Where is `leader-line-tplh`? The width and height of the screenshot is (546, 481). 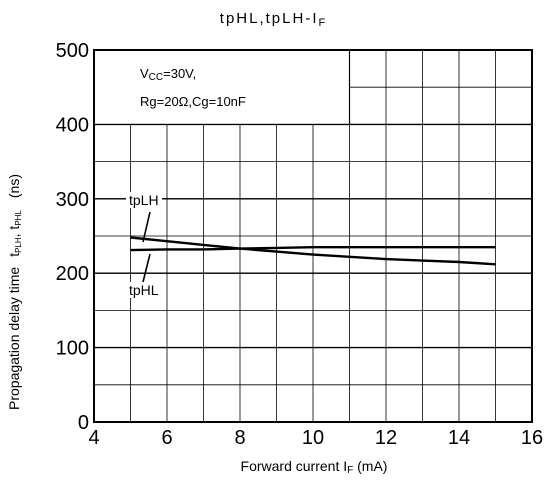 leader-line-tplh is located at coordinates (146, 227).